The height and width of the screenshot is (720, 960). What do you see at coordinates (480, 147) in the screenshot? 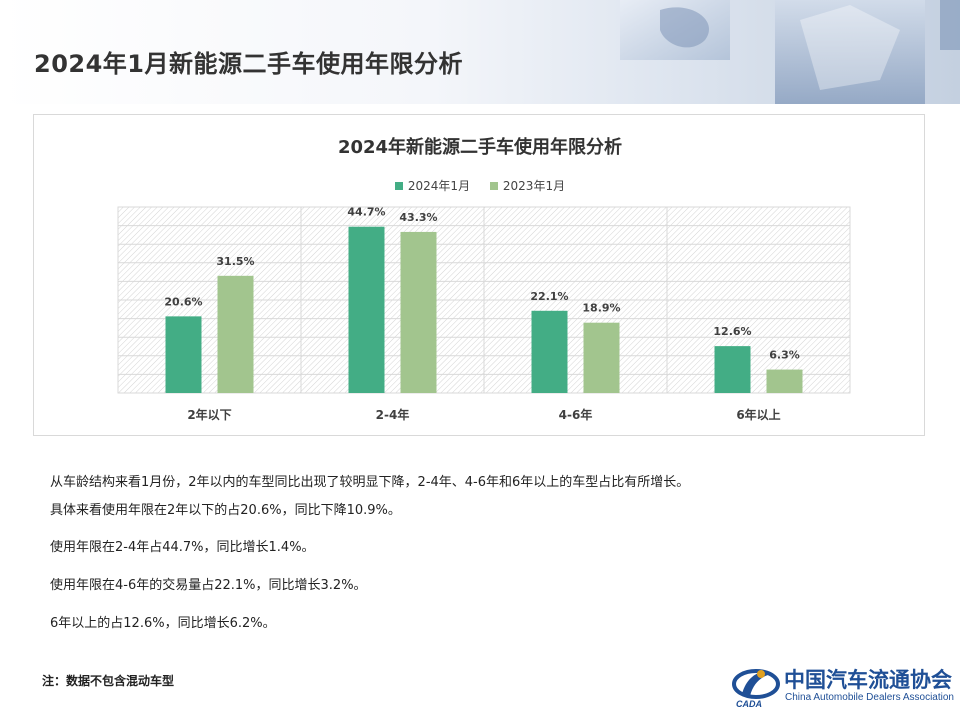
I see `chart-title: 2024年新能源二手车使用年限分析` at bounding box center [480, 147].